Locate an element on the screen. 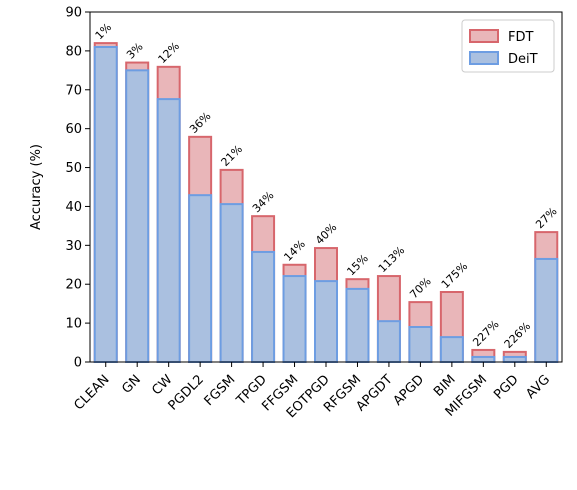 This screenshot has height=490, width=577. improvement-label: 36% is located at coordinates (200, 122).